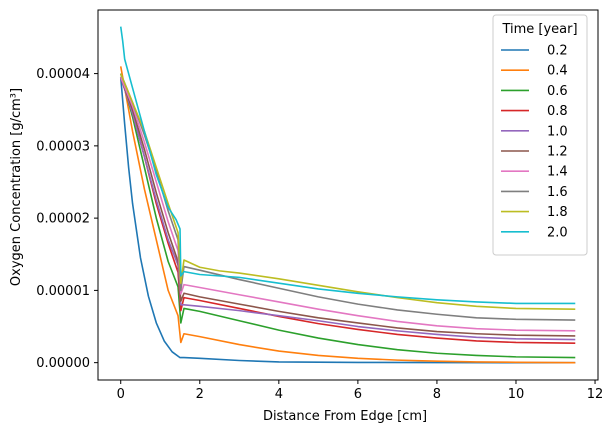 The height and width of the screenshot is (433, 609). I want to click on x-tick-label: 8, so click(437, 394).